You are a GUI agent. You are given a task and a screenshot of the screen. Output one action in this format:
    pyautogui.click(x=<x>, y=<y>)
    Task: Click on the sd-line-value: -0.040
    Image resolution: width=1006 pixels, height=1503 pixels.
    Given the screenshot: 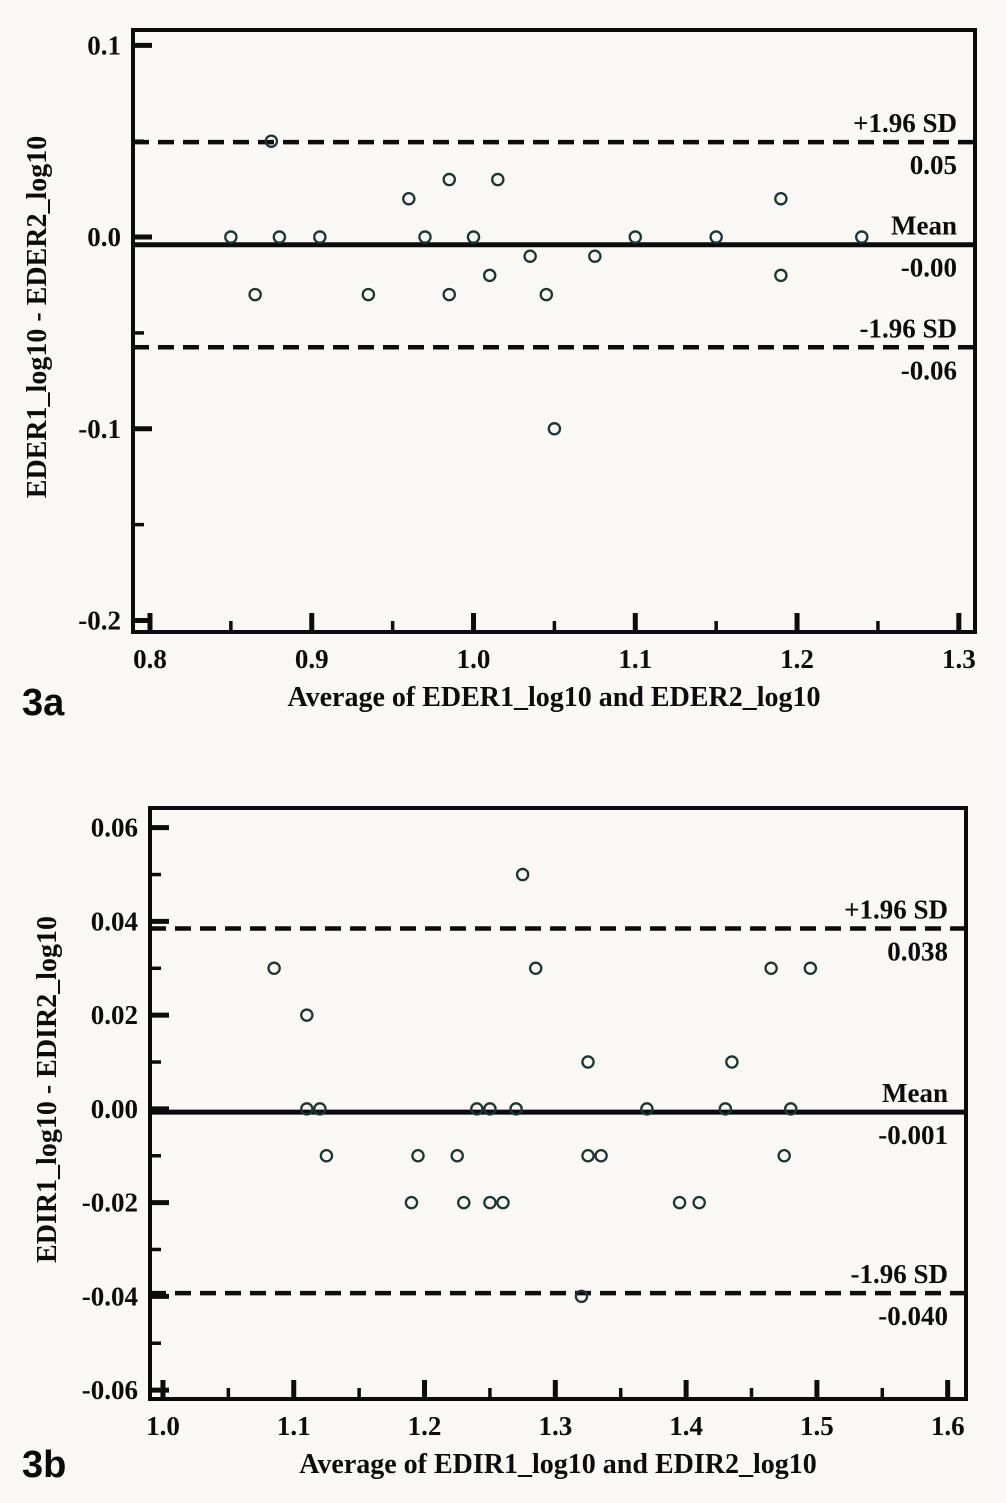 What is the action you would take?
    pyautogui.click(x=913, y=1316)
    